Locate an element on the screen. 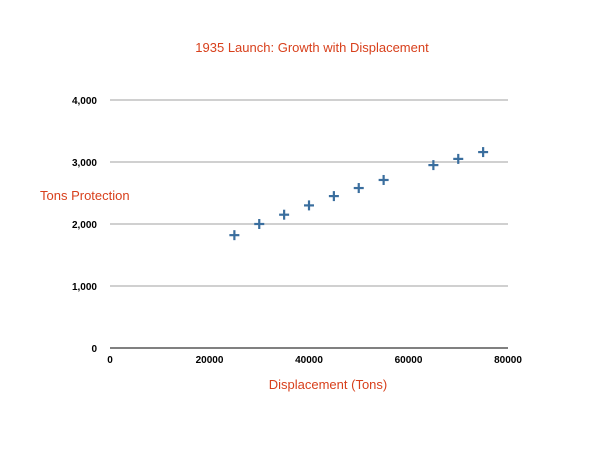 The width and height of the screenshot is (600, 450). x-tick-label: 60000 is located at coordinates (409, 360).